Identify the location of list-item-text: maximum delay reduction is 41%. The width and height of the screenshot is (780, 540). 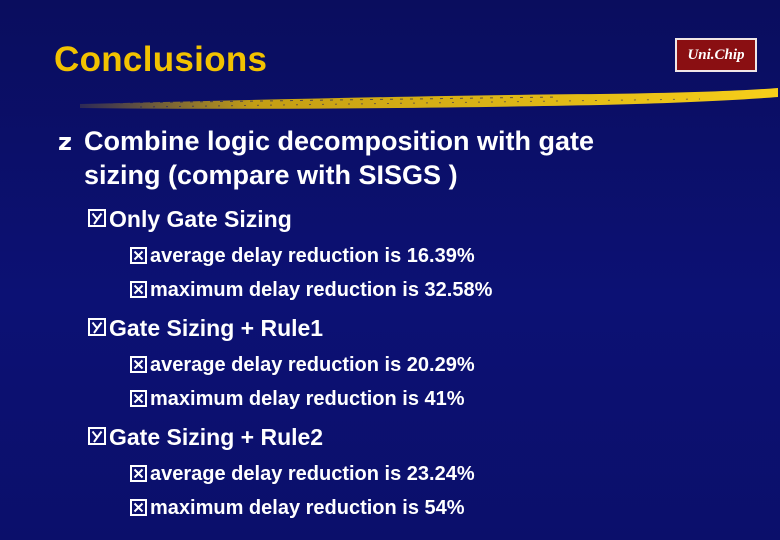
(307, 399).